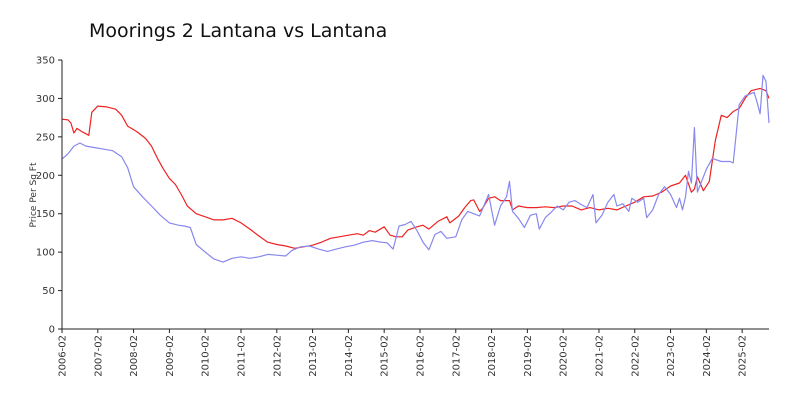 This screenshot has width=800, height=400. I want to click on y-tick-label: 350, so click(45, 61).